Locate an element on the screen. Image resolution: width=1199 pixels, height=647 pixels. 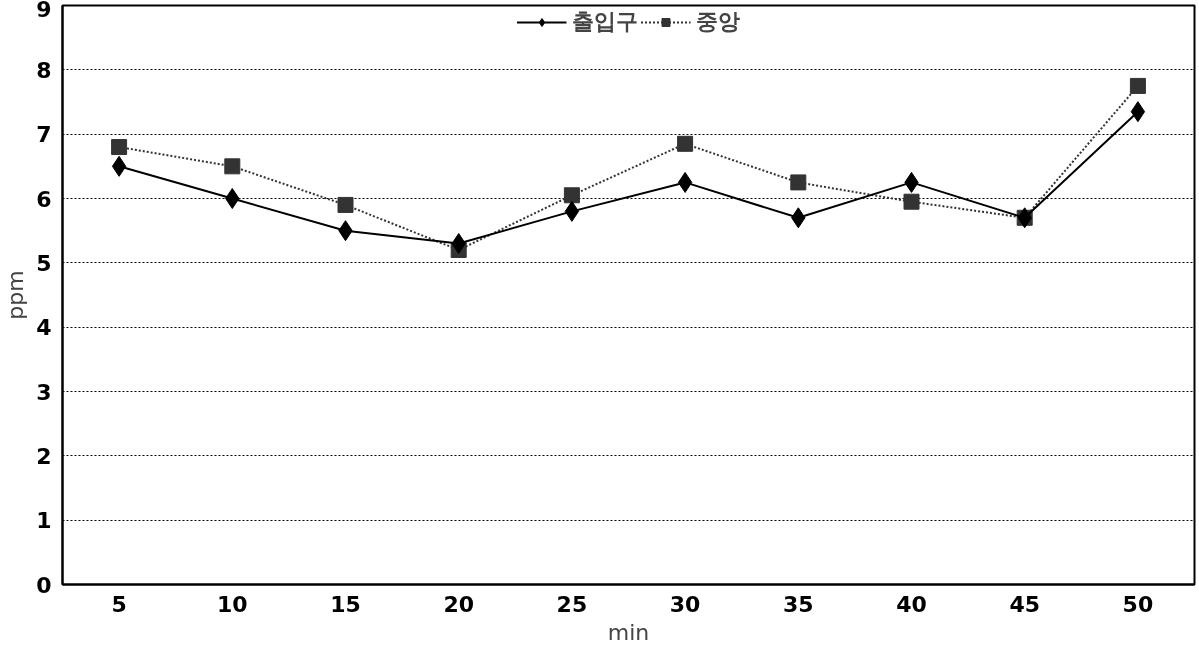
legend-label: 출입구 is located at coordinates (604, 22).